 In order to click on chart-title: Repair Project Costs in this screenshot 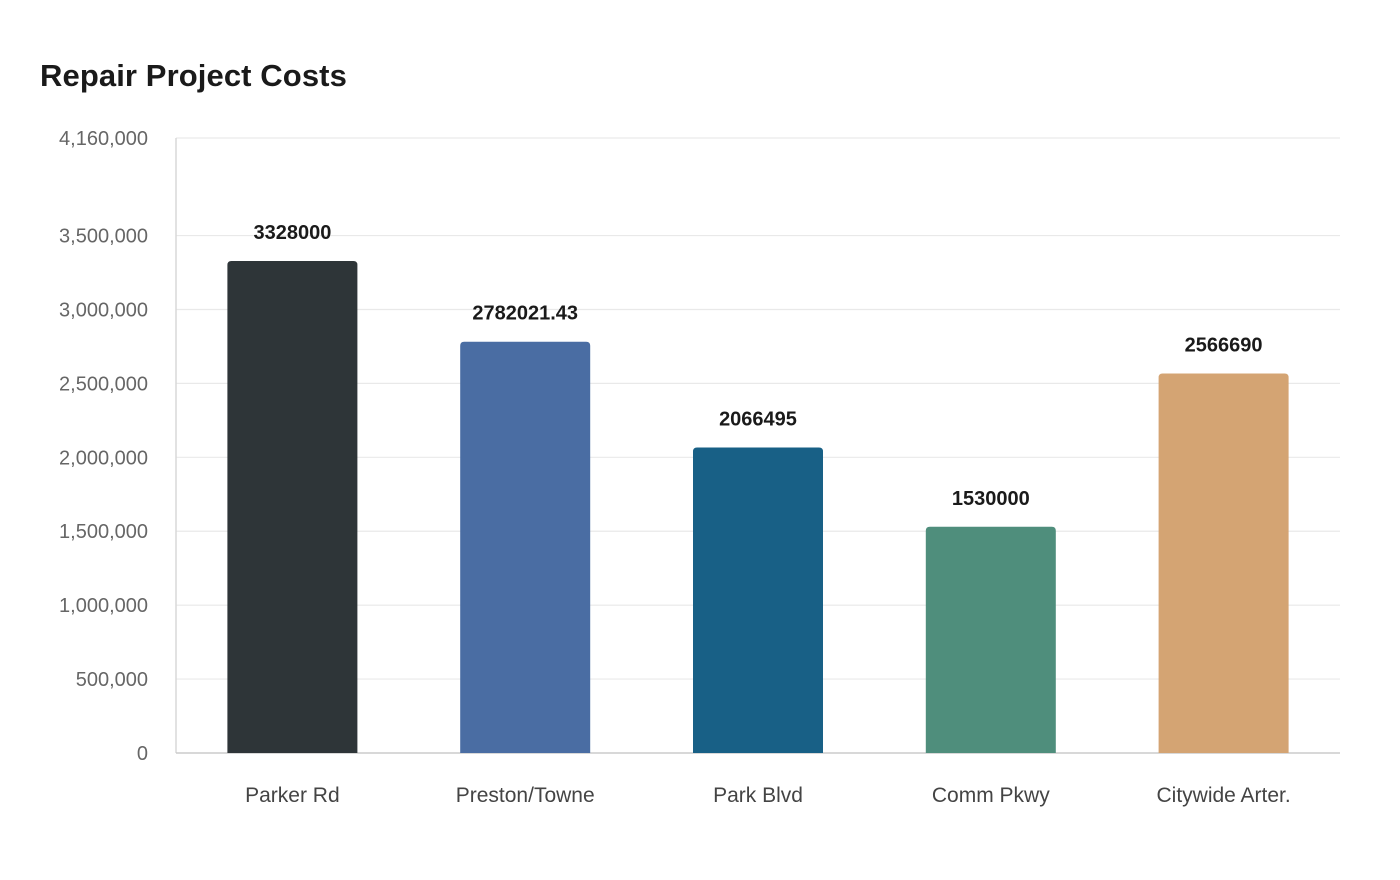, I will do `click(193, 75)`.